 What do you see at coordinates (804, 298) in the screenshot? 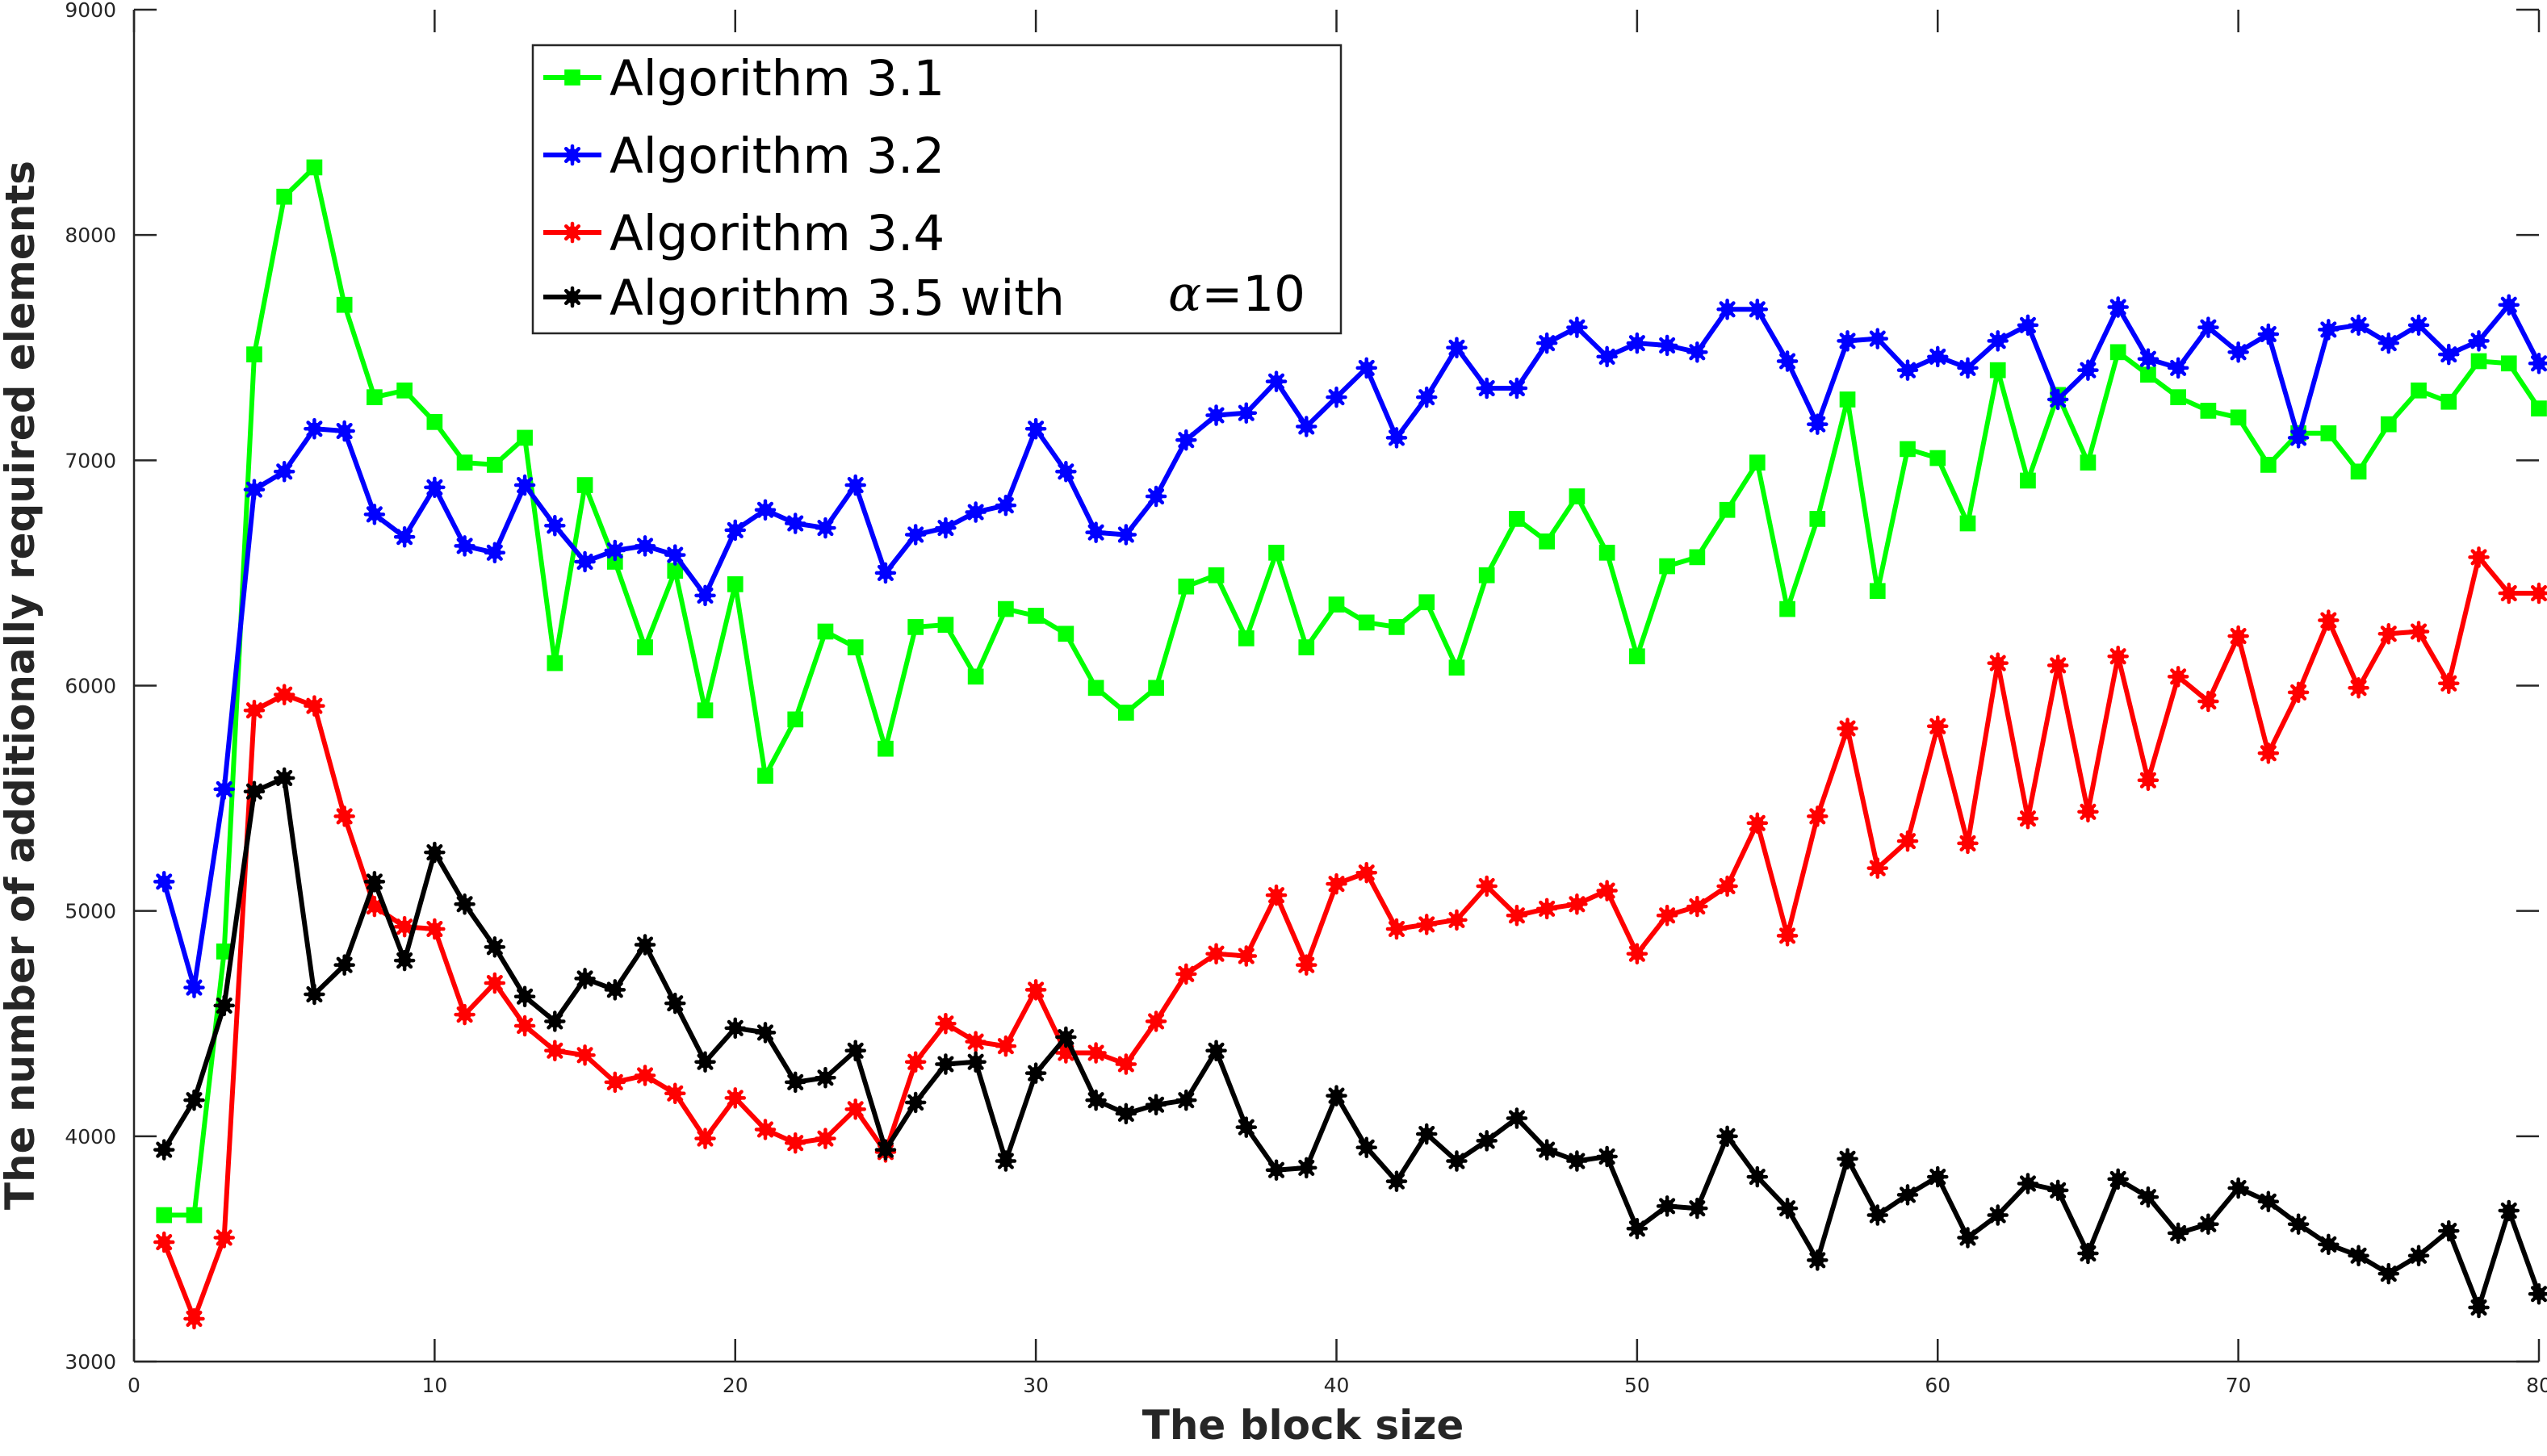
I see `legend-item-4: Algorithm 3.5 with` at bounding box center [804, 298].